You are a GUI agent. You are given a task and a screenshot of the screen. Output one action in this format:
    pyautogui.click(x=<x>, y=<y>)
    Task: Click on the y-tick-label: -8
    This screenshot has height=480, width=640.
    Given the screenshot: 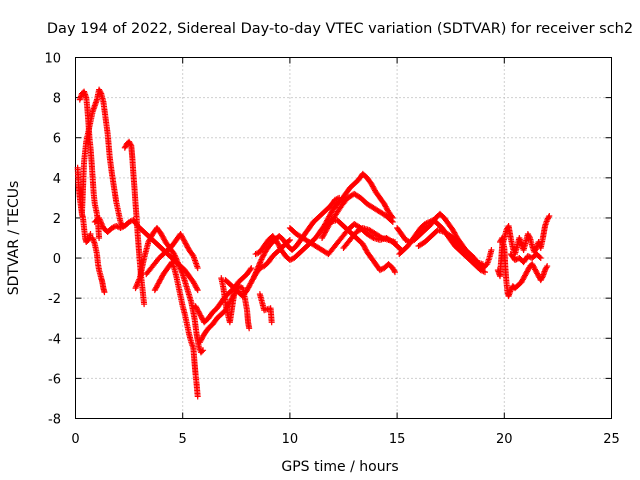 What is the action you would take?
    pyautogui.click(x=54, y=420)
    